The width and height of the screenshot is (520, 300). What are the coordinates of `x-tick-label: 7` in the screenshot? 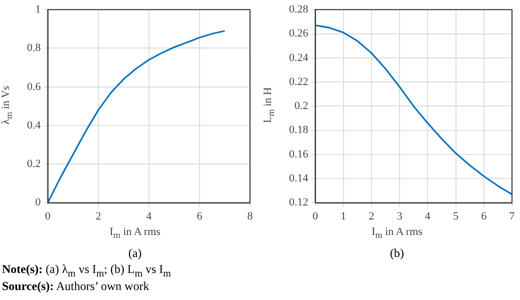 It's located at (512, 216).